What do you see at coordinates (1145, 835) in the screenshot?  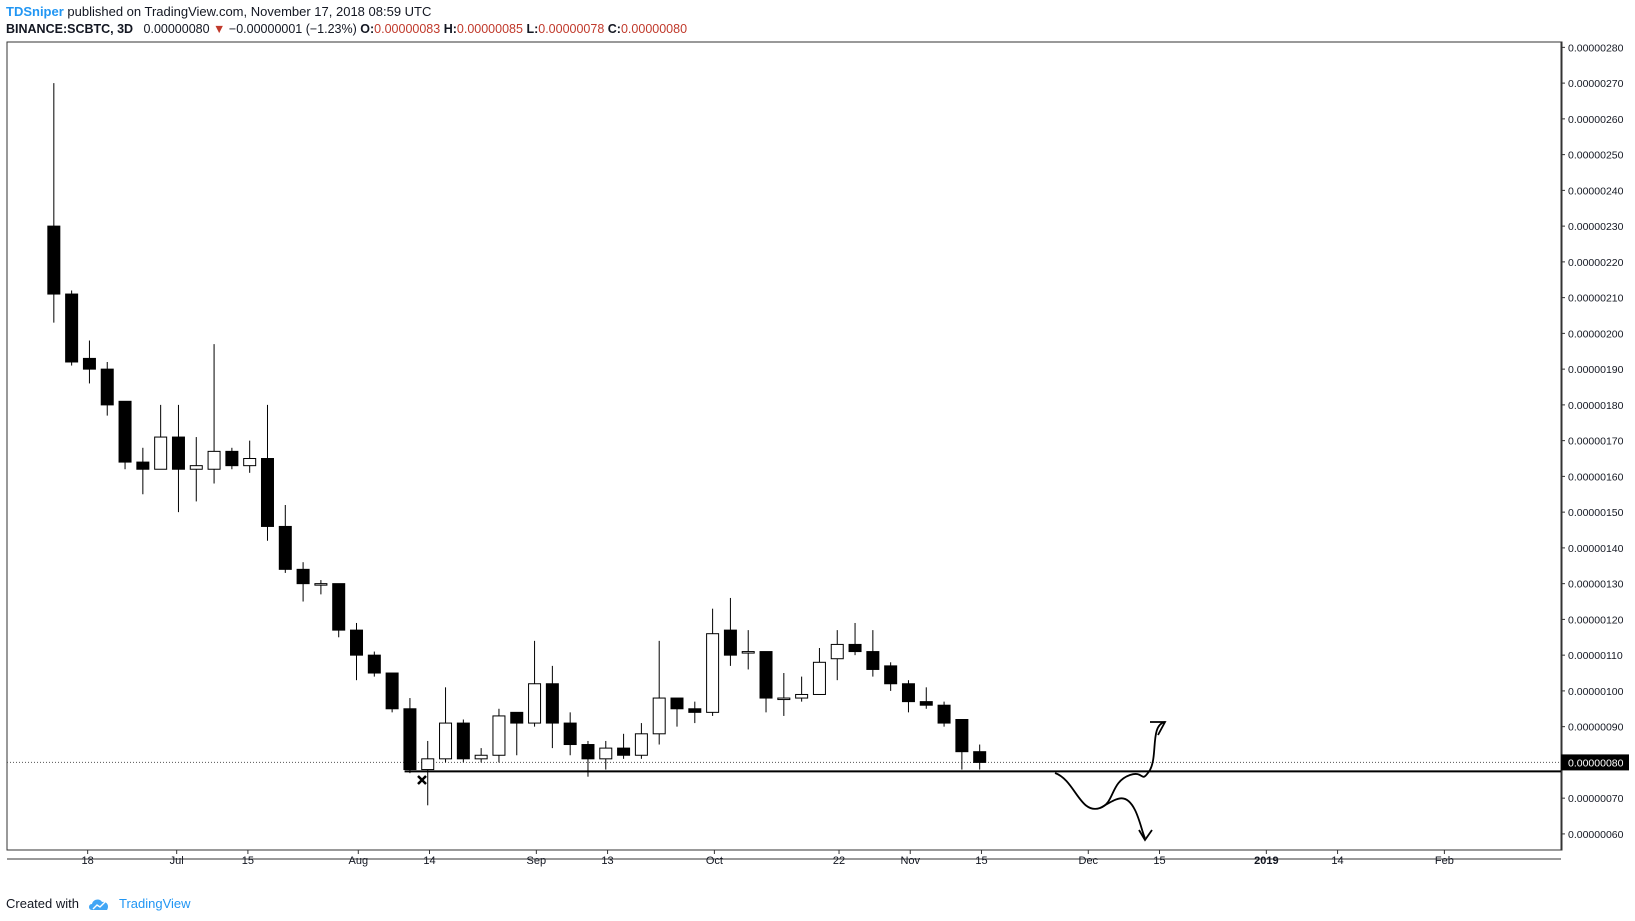 I see `arrow-down-icon` at bounding box center [1145, 835].